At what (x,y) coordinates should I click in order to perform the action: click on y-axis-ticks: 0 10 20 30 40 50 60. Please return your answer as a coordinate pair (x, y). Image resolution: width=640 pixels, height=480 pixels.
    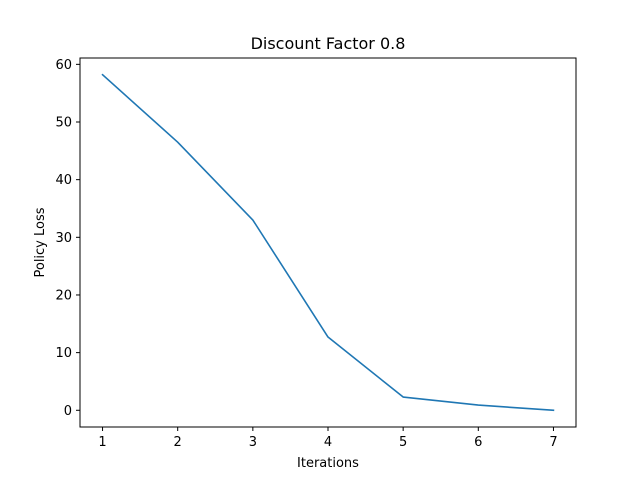
    Looking at the image, I should click on (67, 238).